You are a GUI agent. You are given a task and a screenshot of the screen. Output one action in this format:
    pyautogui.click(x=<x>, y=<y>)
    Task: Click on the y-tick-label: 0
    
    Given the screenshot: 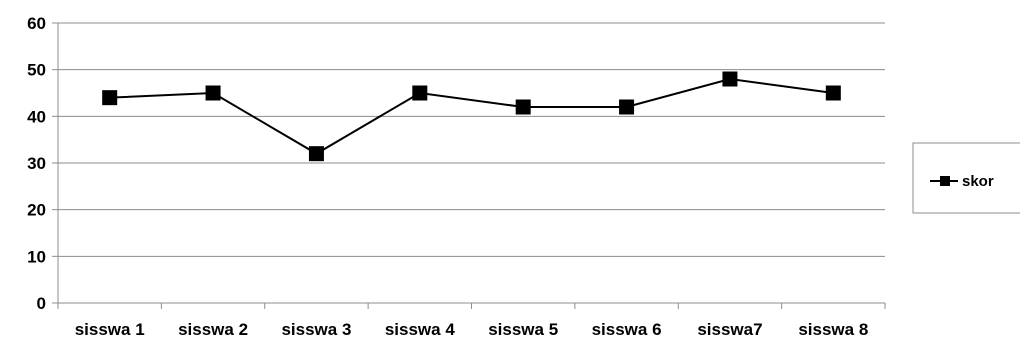 What is the action you would take?
    pyautogui.click(x=41, y=303)
    